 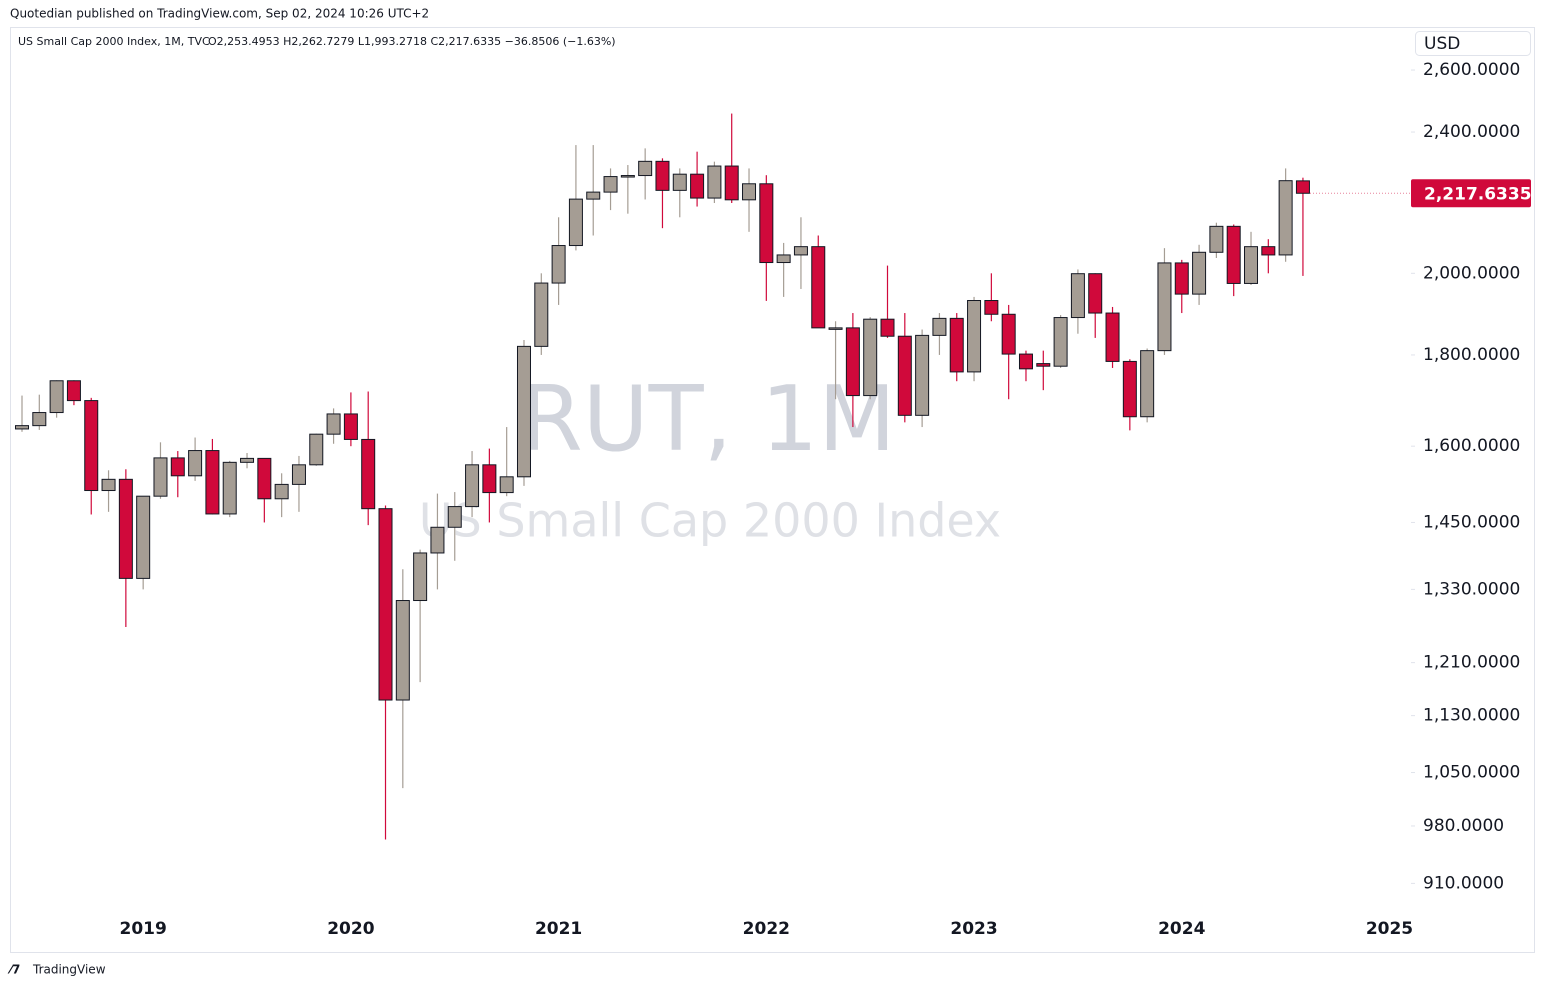 I want to click on symbol-legend: US Small Cap 2000 Index, 1M, TVC, so click(x=114, y=41).